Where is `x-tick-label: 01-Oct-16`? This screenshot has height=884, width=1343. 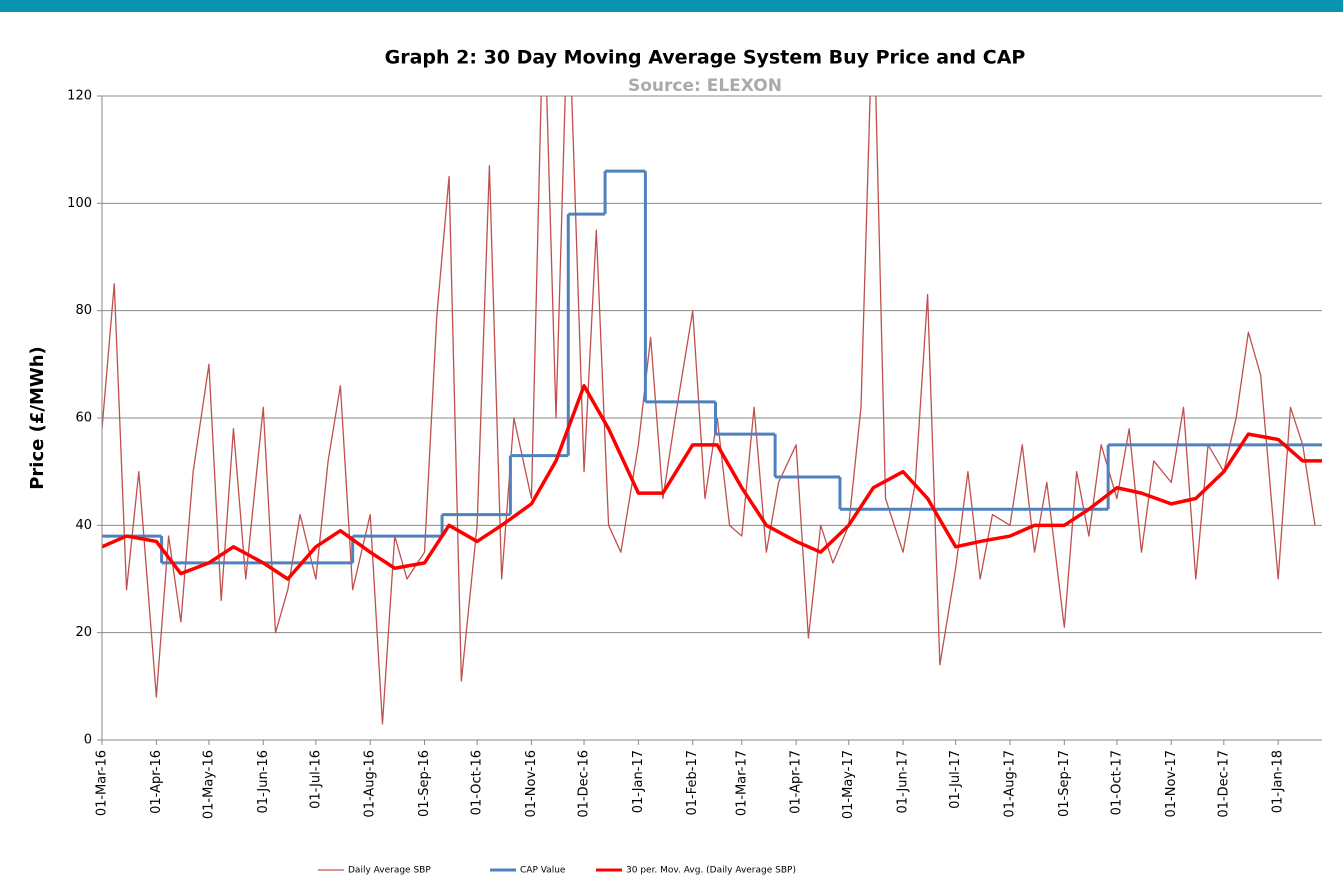 x-tick-label: 01-Oct-16 is located at coordinates (477, 782).